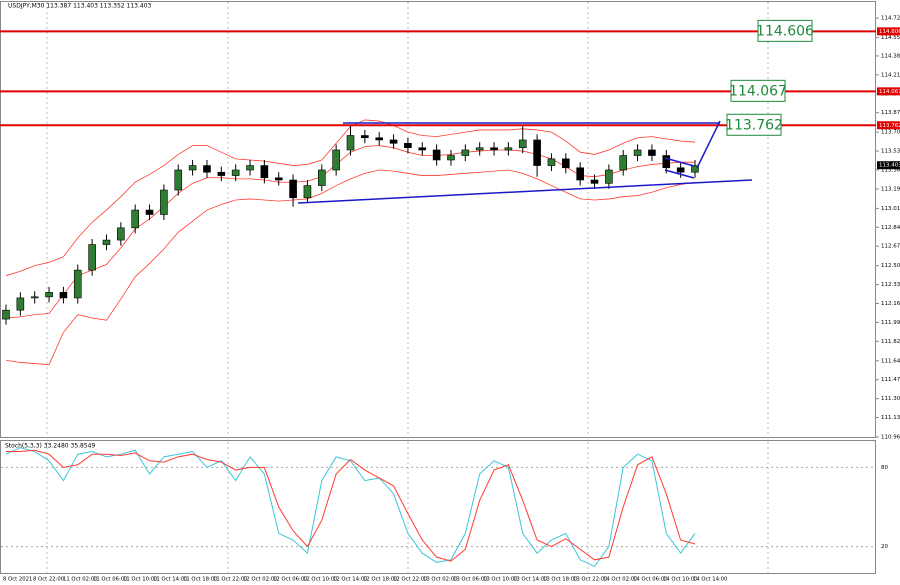  Describe the element at coordinates (380, 580) in the screenshot. I see `x-tick-label: 12 Oct 18:00` at that location.